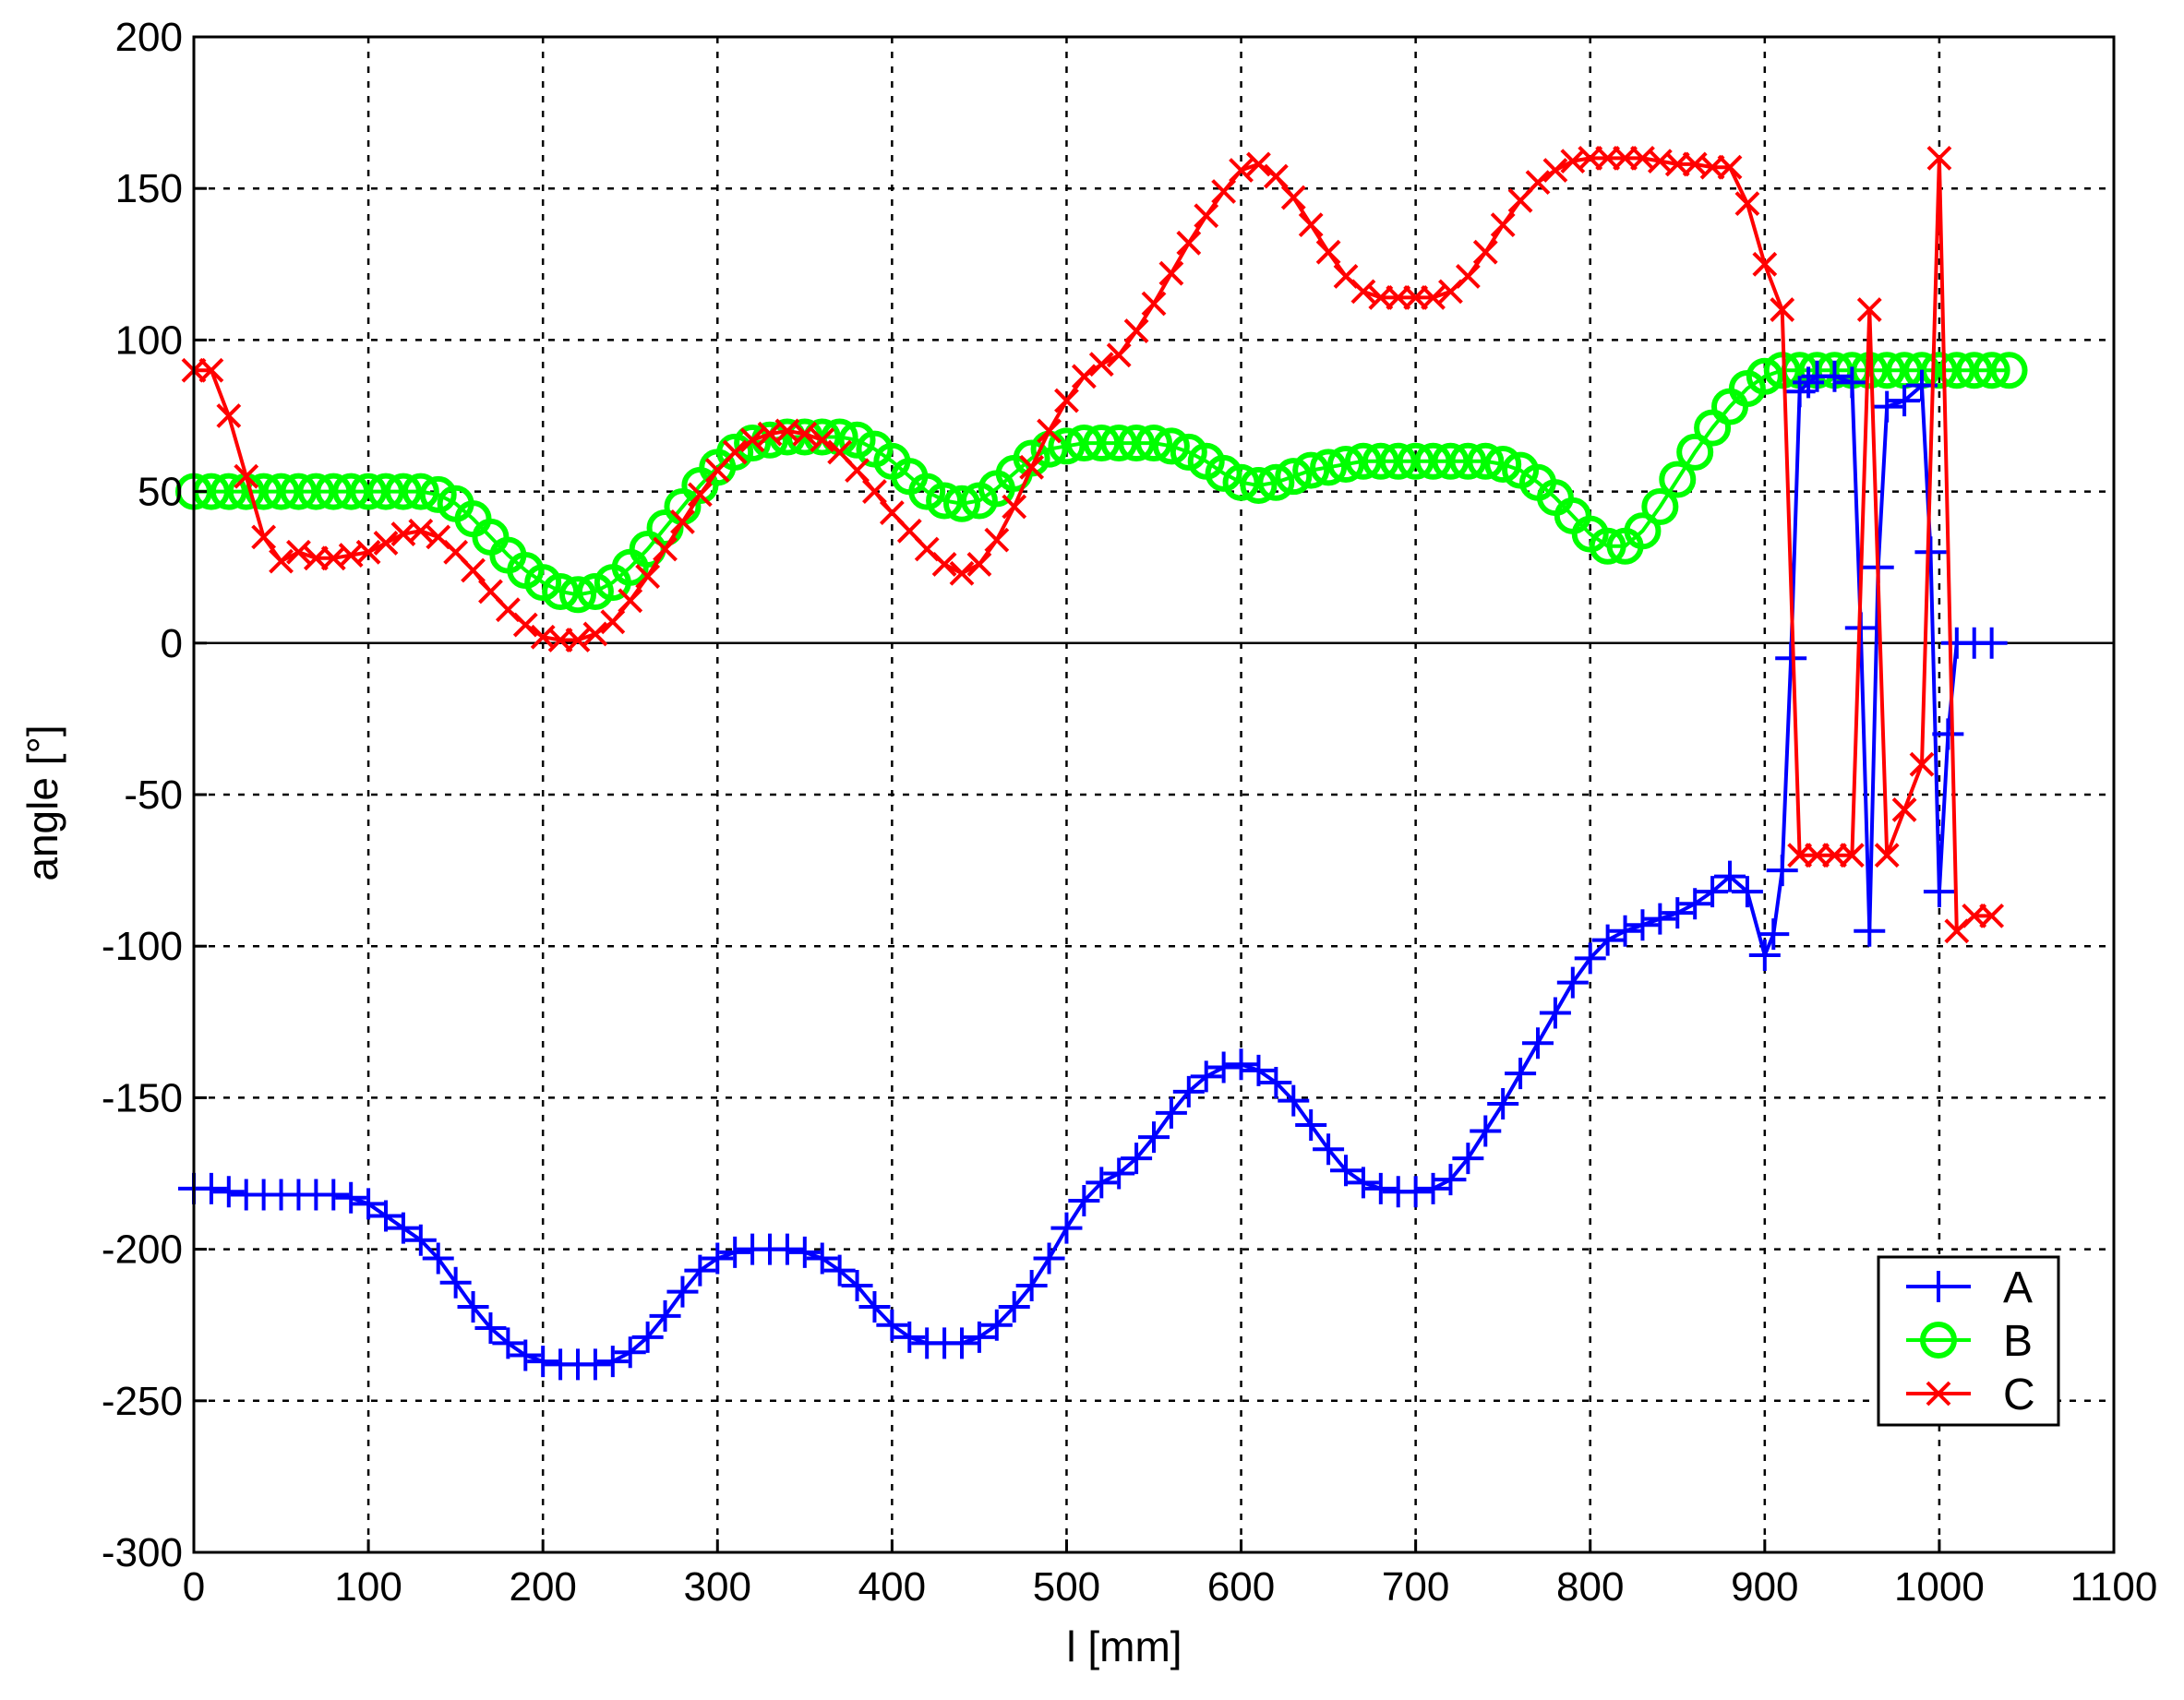 Image resolution: width=2184 pixels, height=1700 pixels. What do you see at coordinates (2018, 1287) in the screenshot?
I see `legend-label-A: A` at bounding box center [2018, 1287].